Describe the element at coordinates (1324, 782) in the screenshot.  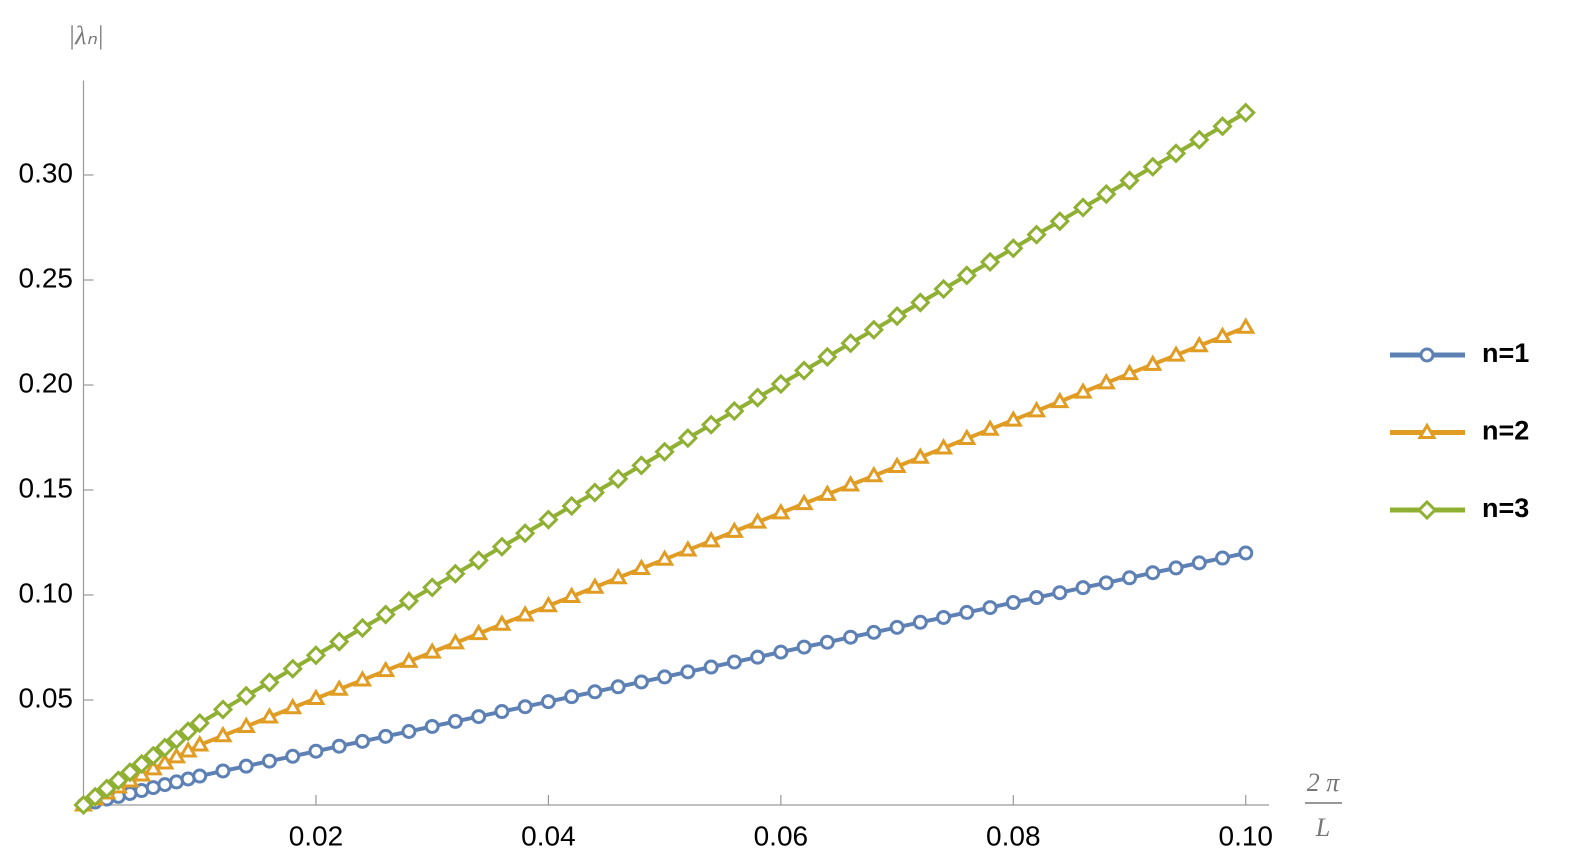
I see `x-axis-label-numerator: 2 π` at that location.